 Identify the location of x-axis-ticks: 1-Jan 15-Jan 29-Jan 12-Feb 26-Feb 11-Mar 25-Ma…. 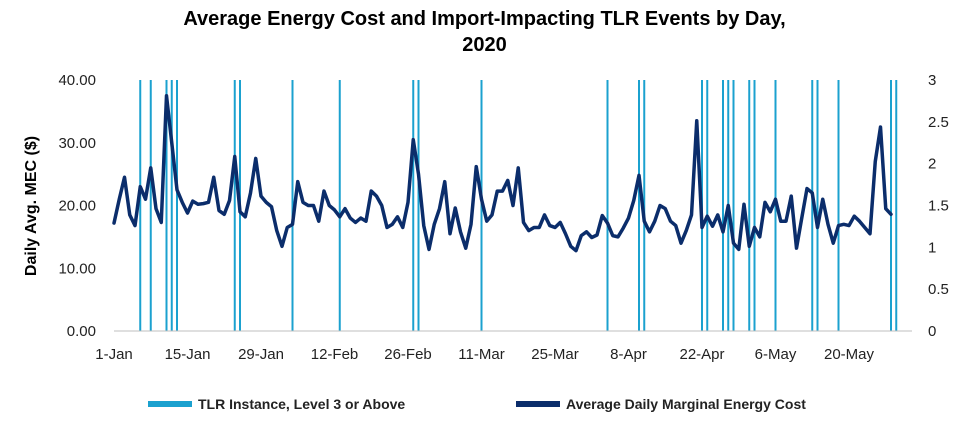
(484, 354).